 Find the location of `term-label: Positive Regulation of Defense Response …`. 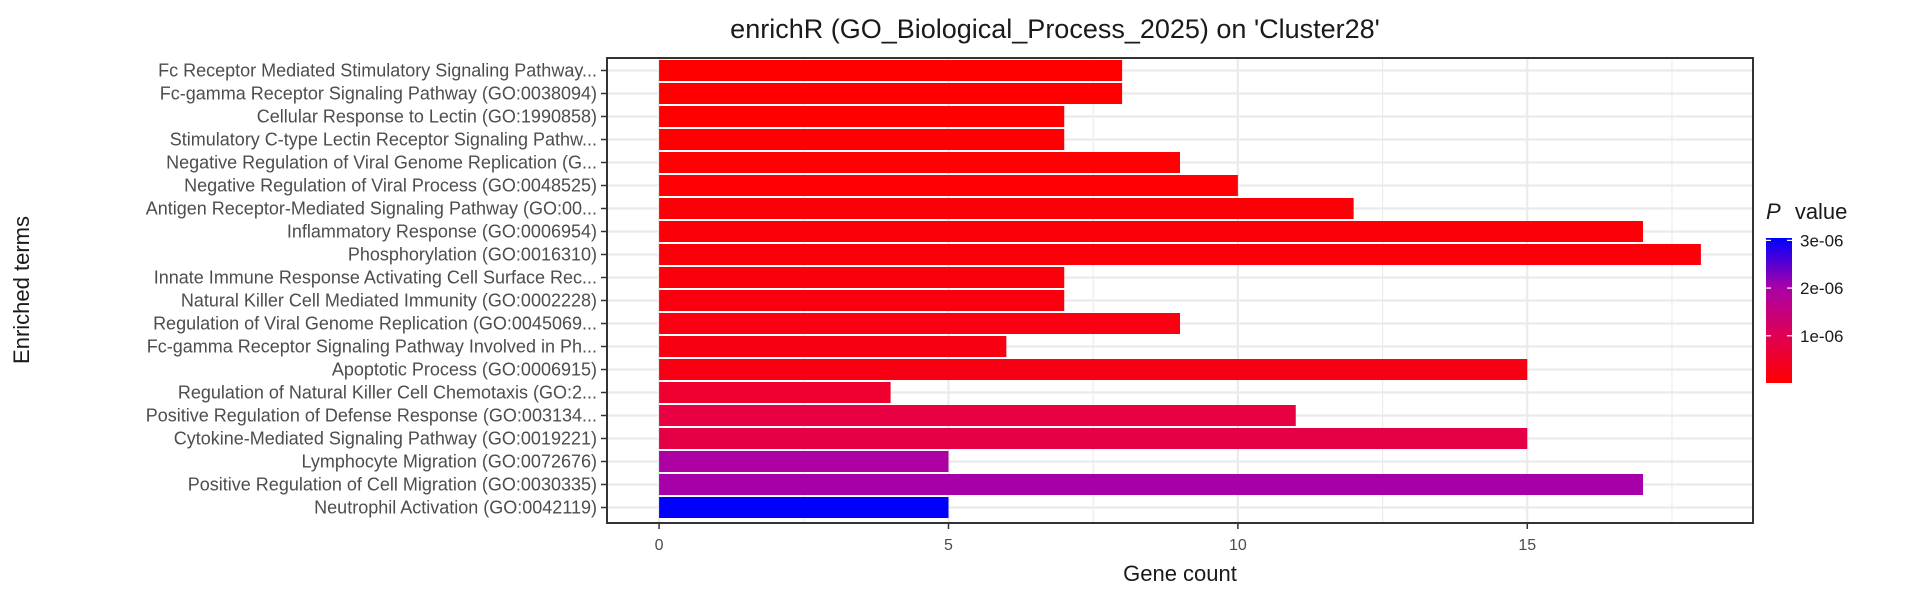

term-label: Positive Regulation of Defense Response … is located at coordinates (371, 416).